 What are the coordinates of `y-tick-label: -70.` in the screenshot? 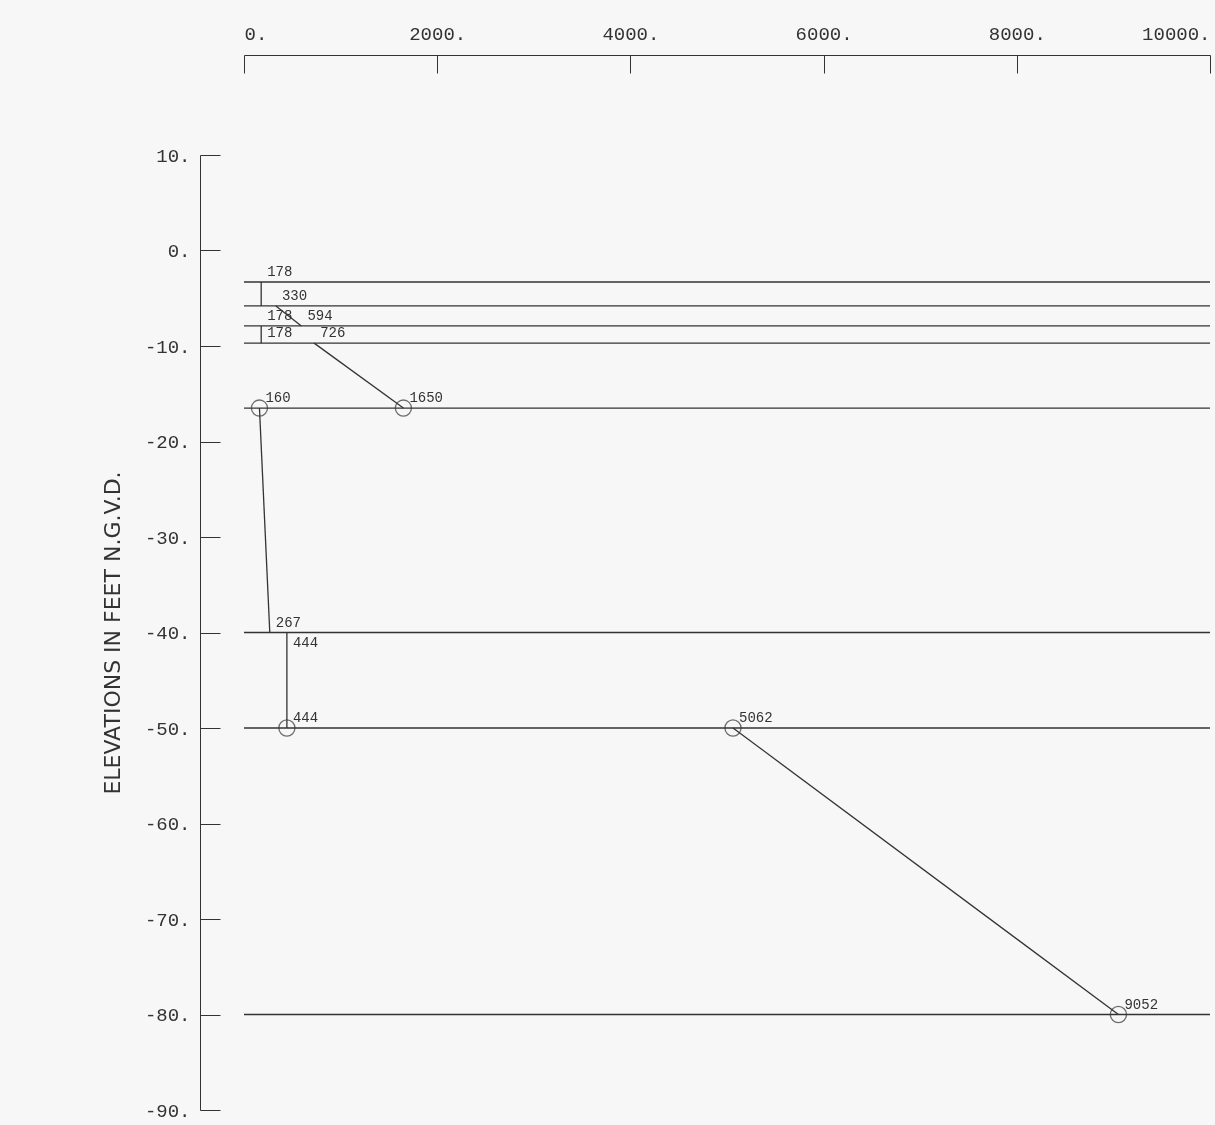 It's located at (167, 920).